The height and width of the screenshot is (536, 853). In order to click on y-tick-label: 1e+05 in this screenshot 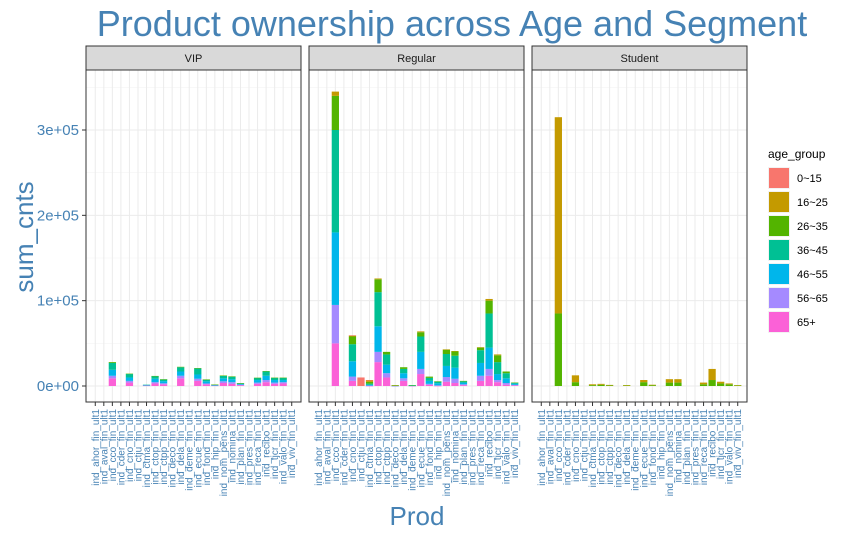, I will do `click(58, 301)`.